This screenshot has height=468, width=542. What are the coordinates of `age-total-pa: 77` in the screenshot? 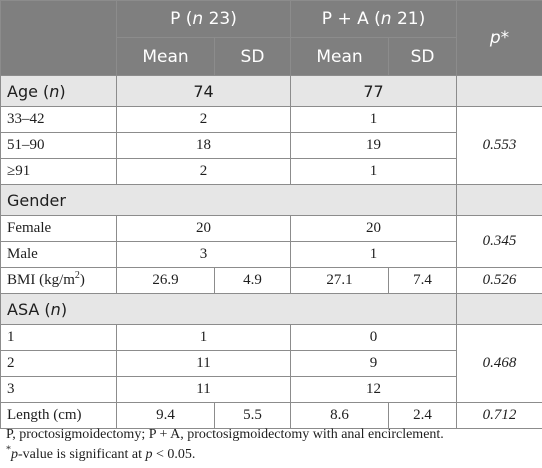 It's located at (373, 91).